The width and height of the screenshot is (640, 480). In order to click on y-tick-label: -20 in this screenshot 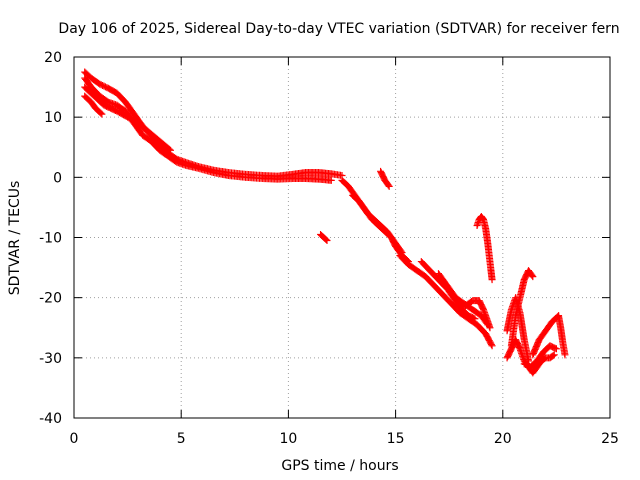, I will do `click(50, 299)`.